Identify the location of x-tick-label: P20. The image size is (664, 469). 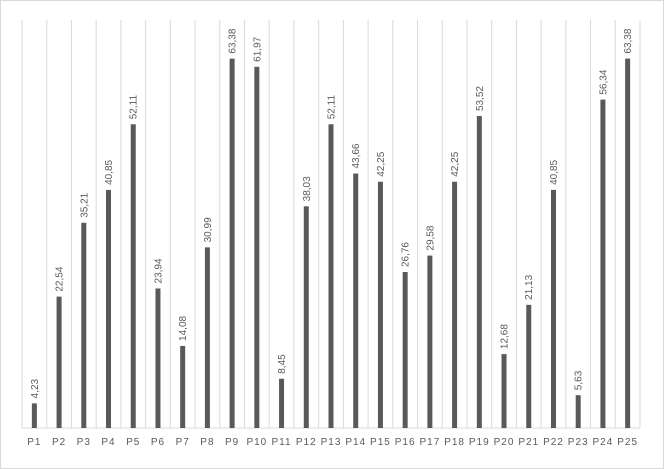
(504, 442).